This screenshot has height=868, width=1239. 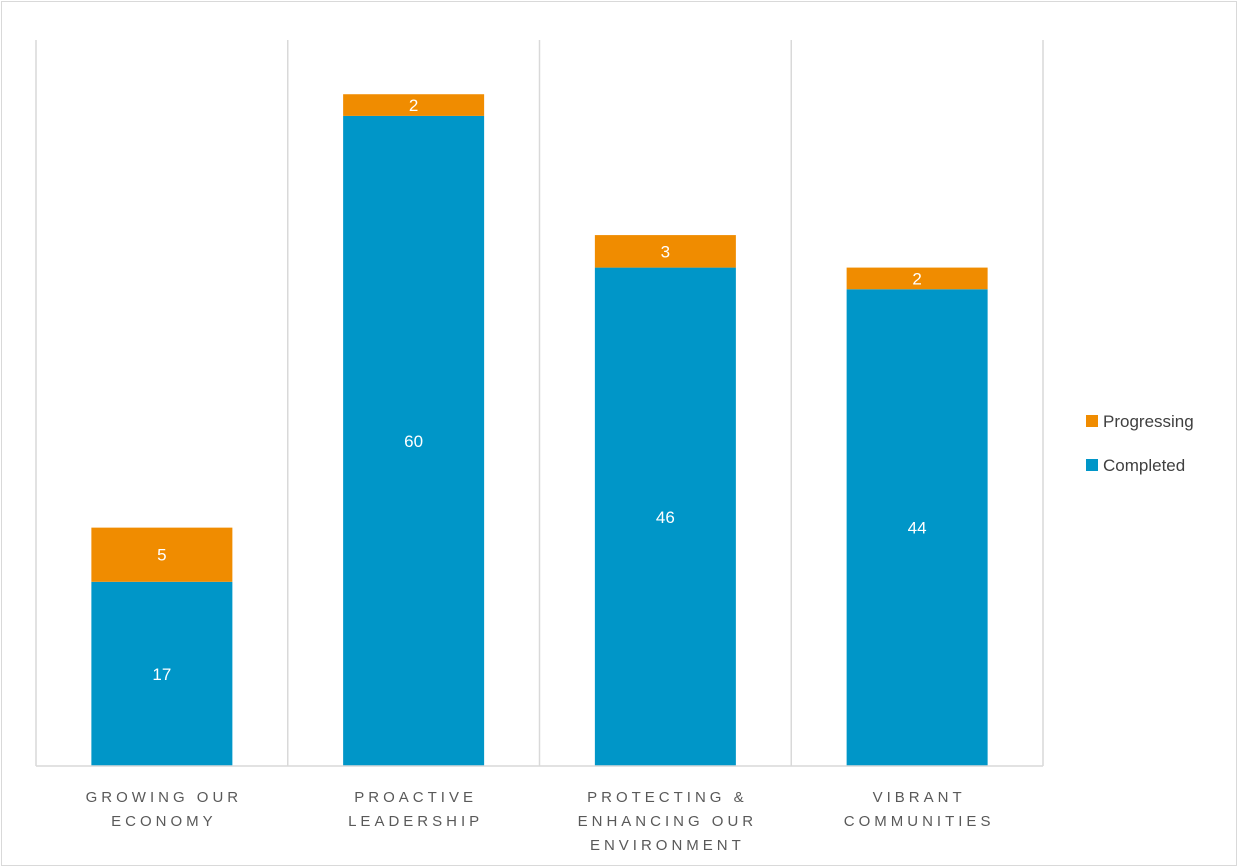 I want to click on category-label: LEADERSHIP, so click(x=415, y=821).